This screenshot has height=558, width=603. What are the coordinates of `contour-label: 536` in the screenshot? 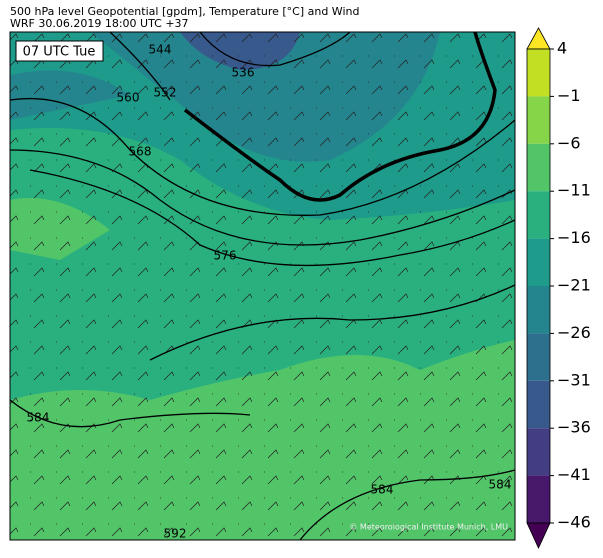 It's located at (243, 73).